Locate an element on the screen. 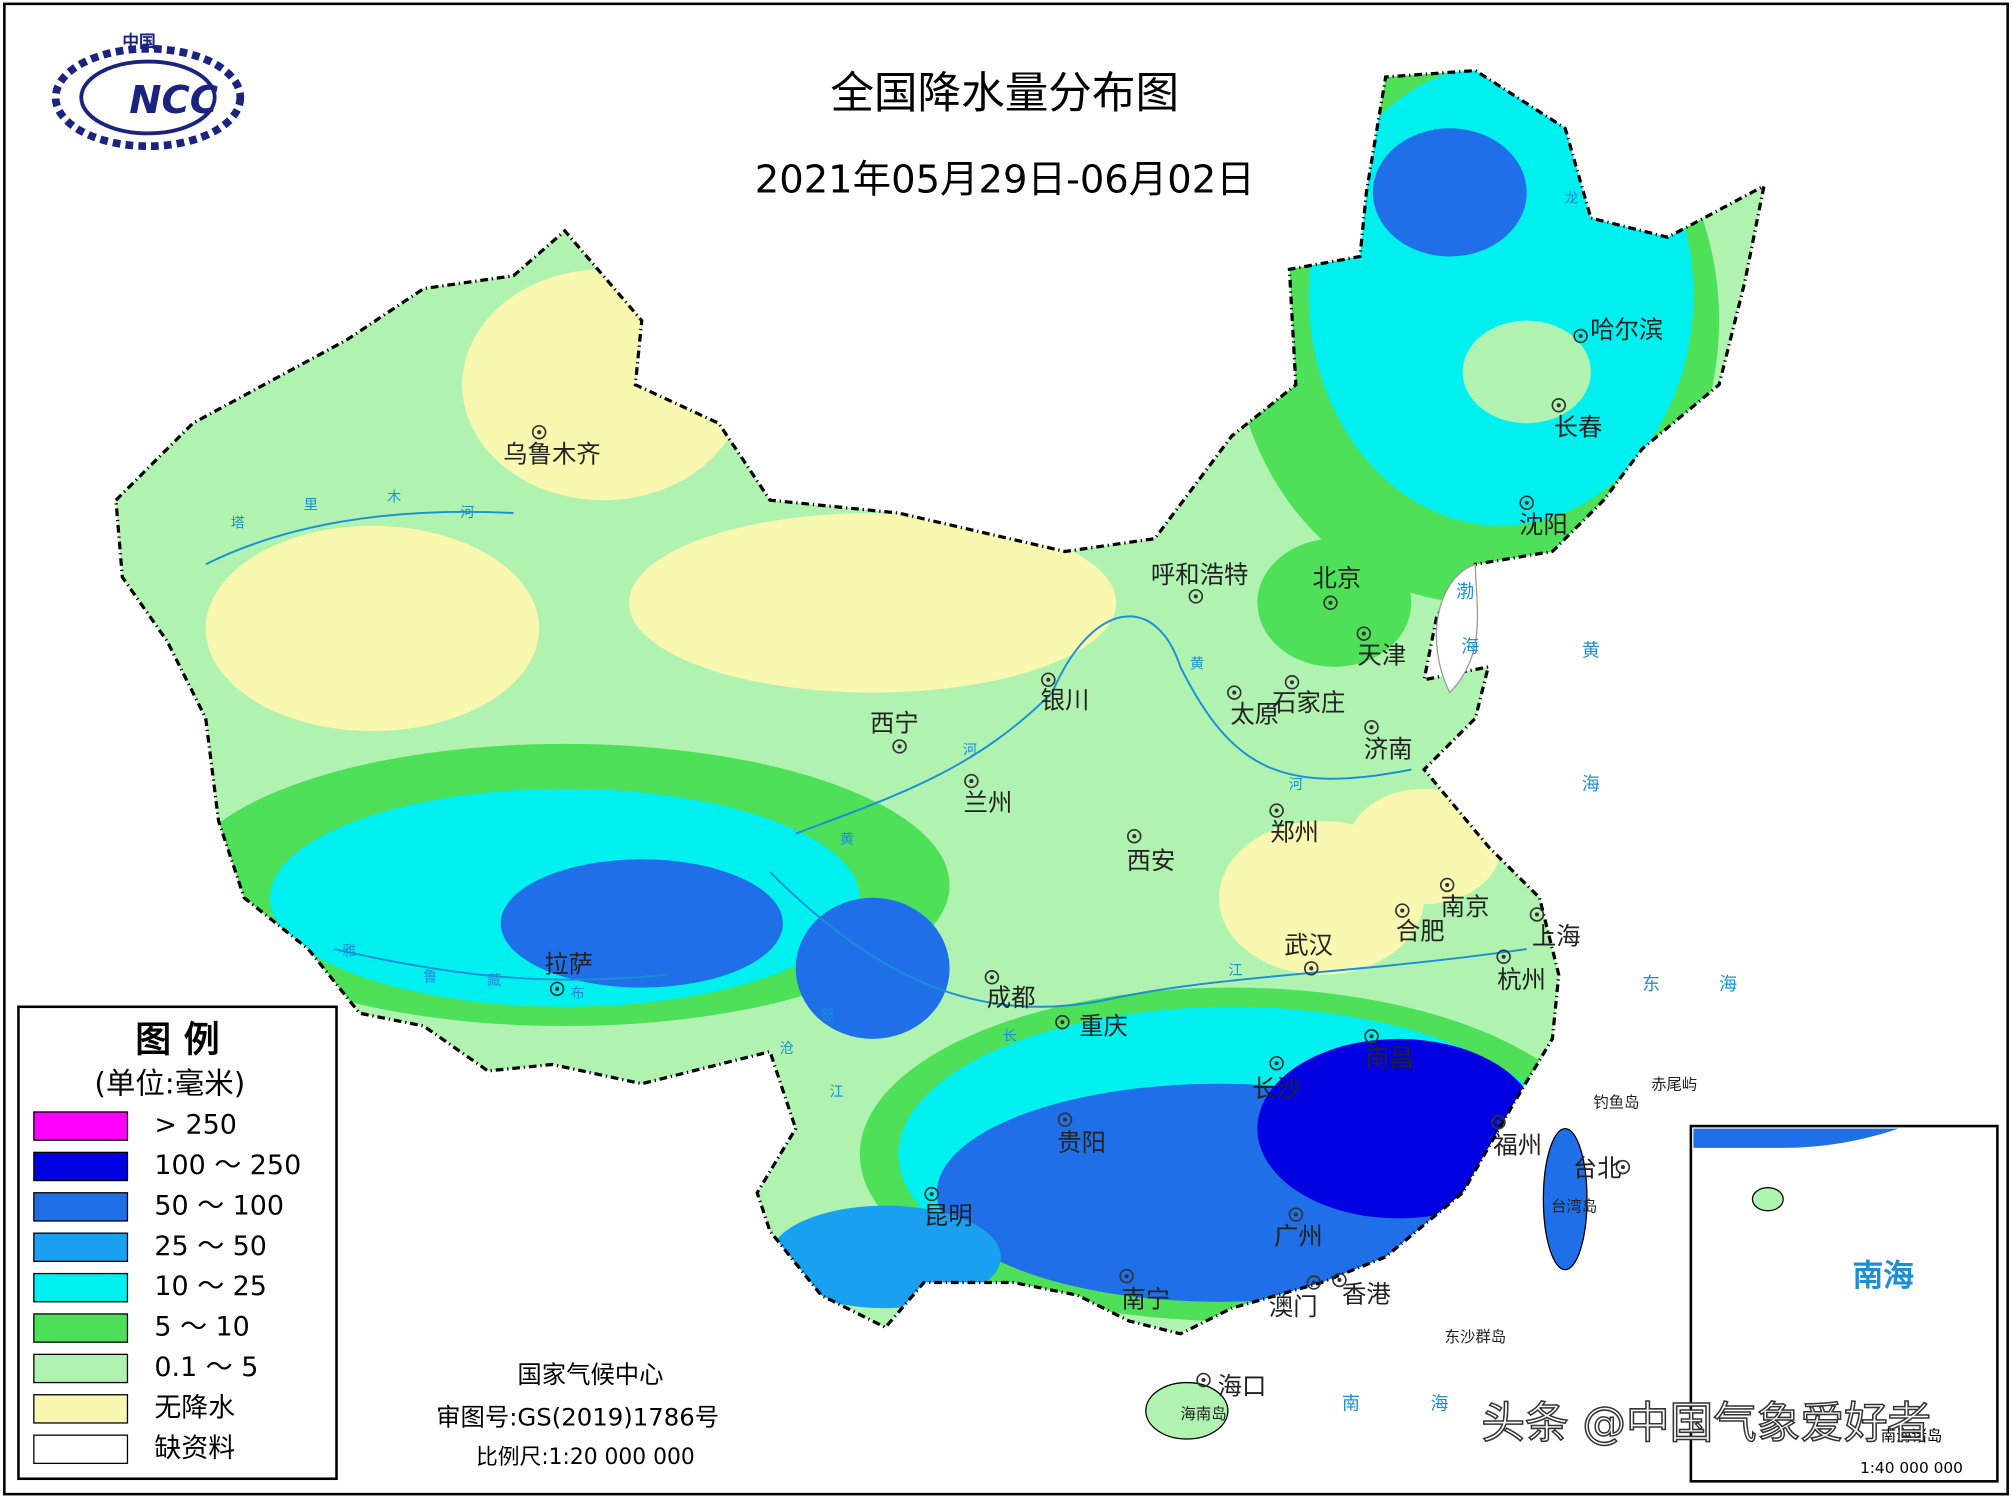 The image size is (2012, 1498). city-label: 兰州 is located at coordinates (988, 802).